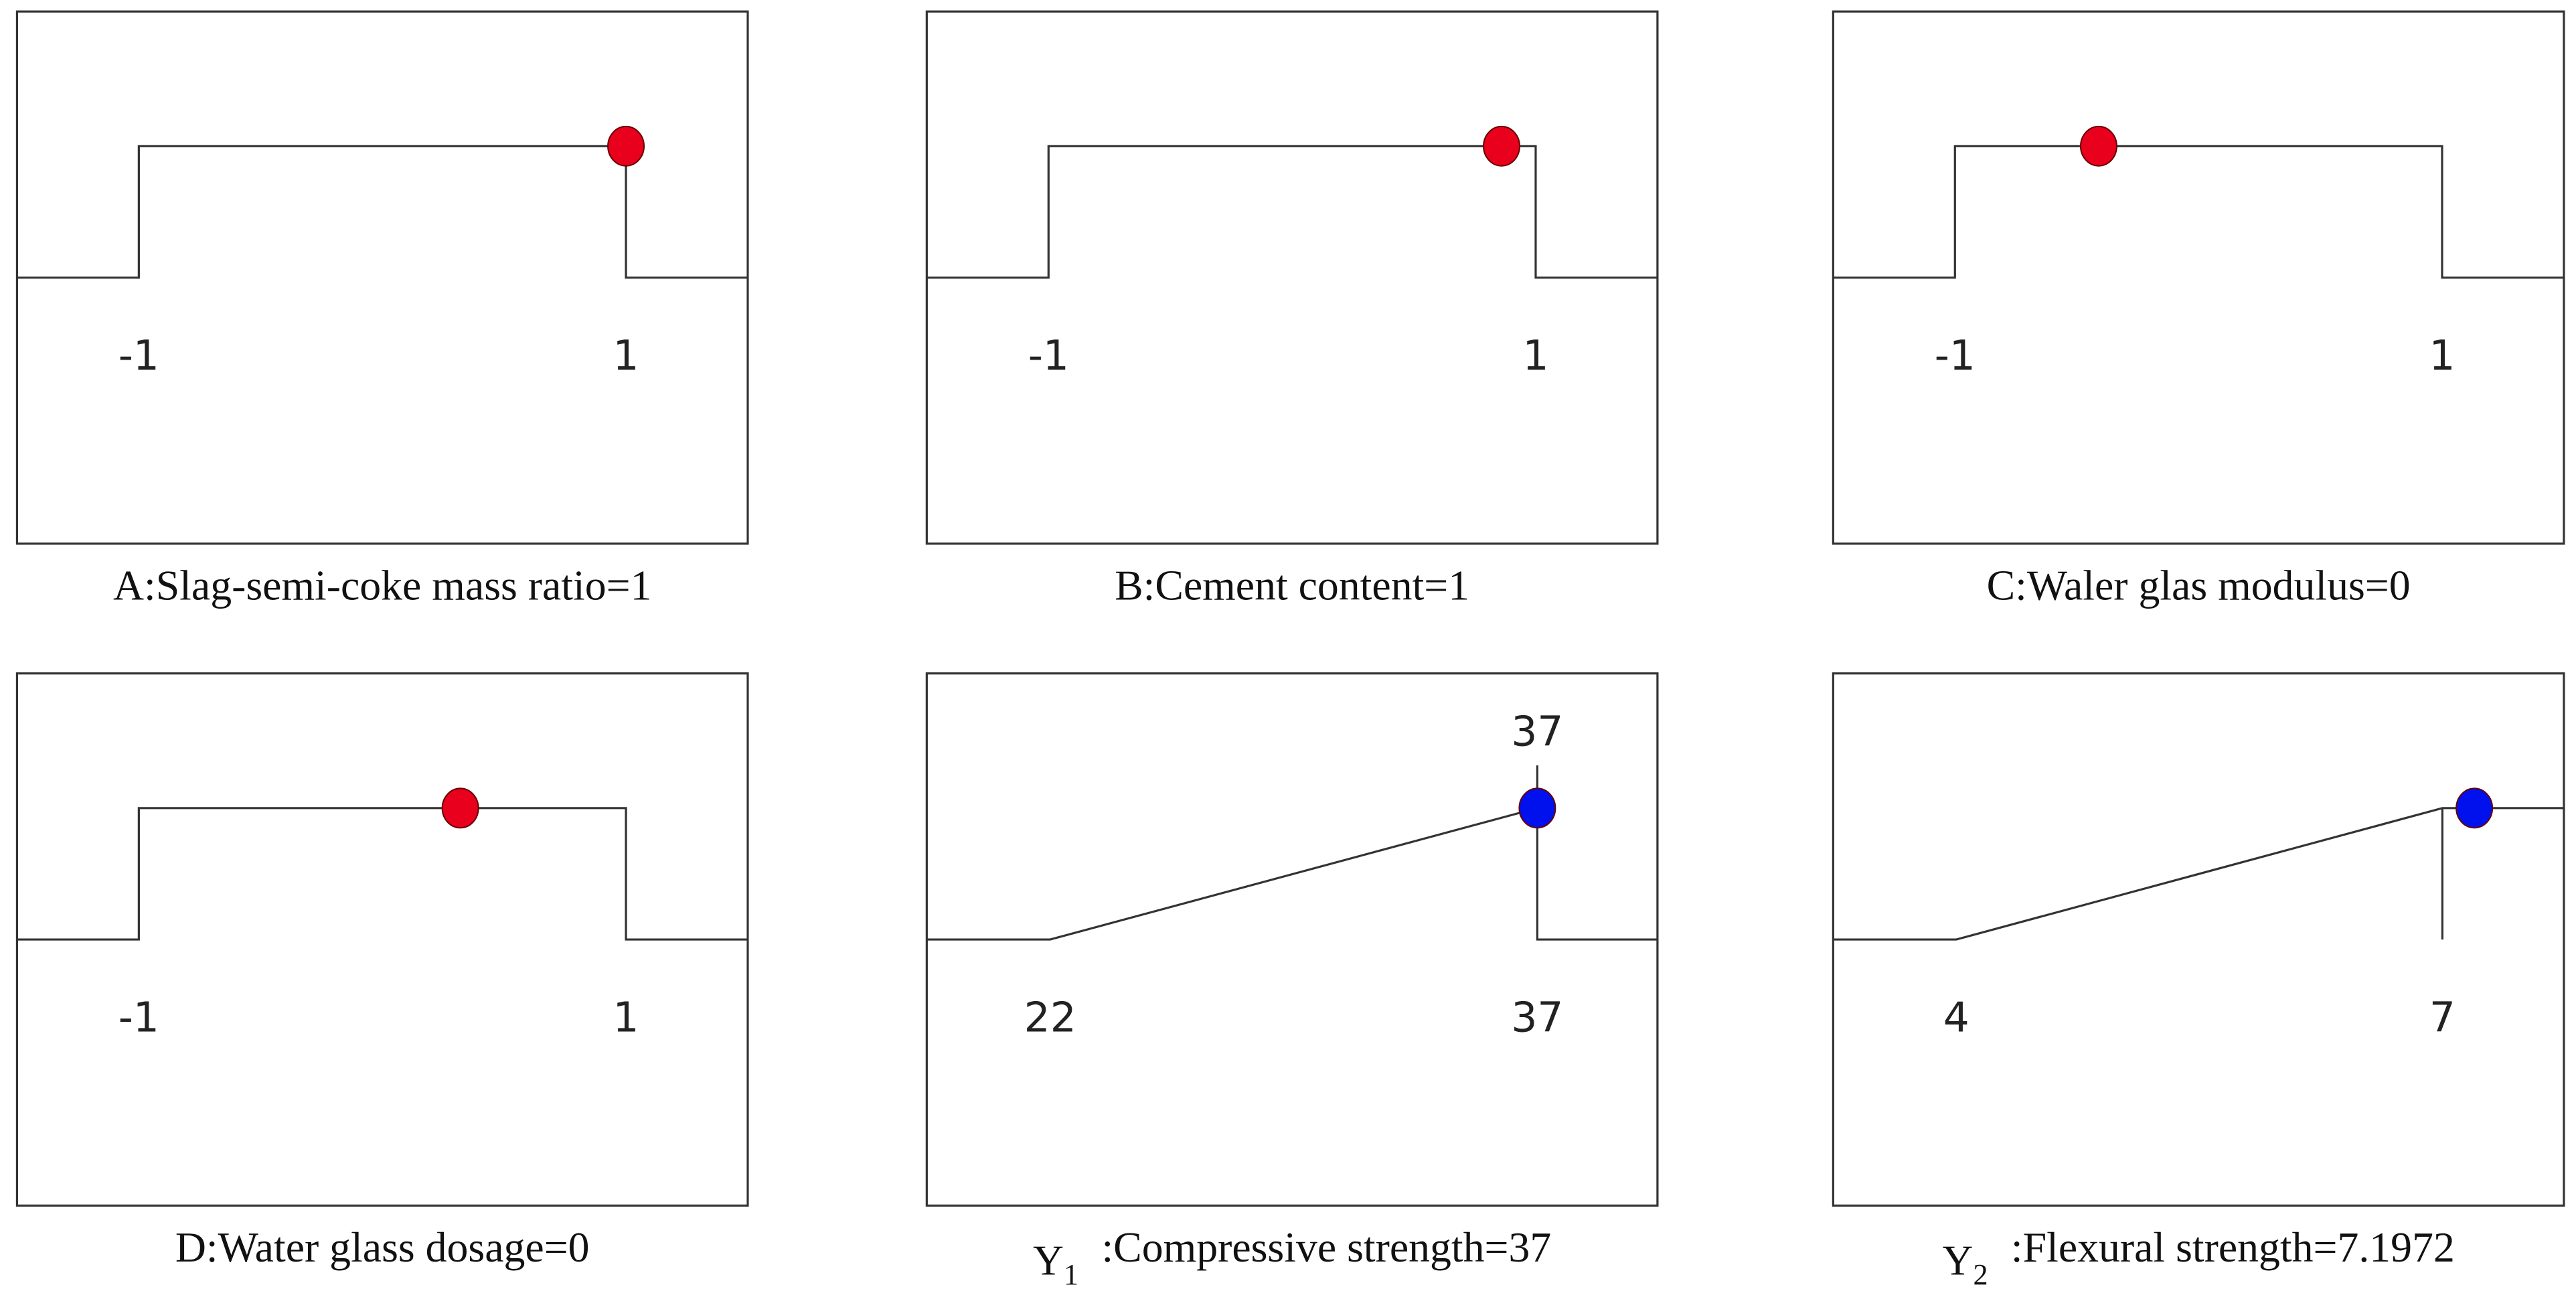 This screenshot has height=1291, width=2576. I want to click on panel: -1 1 C:Waler glas modulus=0, so click(2199, 309).